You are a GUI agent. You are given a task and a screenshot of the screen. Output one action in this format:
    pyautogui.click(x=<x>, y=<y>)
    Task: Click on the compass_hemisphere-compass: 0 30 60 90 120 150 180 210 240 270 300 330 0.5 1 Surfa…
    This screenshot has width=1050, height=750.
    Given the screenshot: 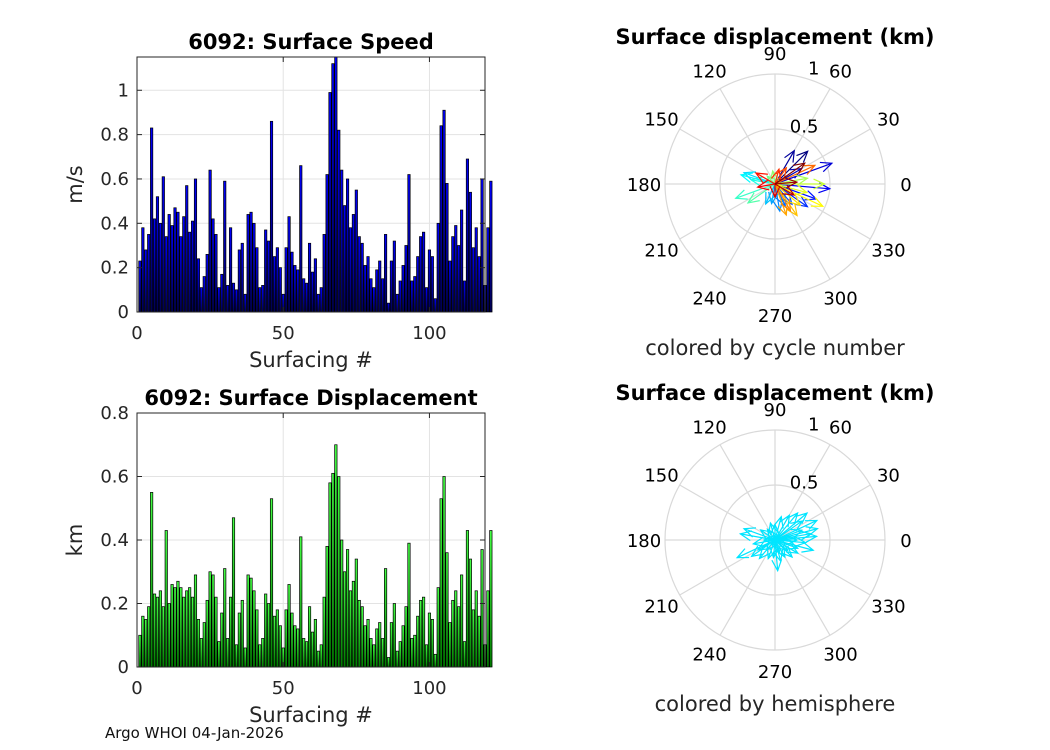 What is the action you would take?
    pyautogui.click(x=774, y=548)
    